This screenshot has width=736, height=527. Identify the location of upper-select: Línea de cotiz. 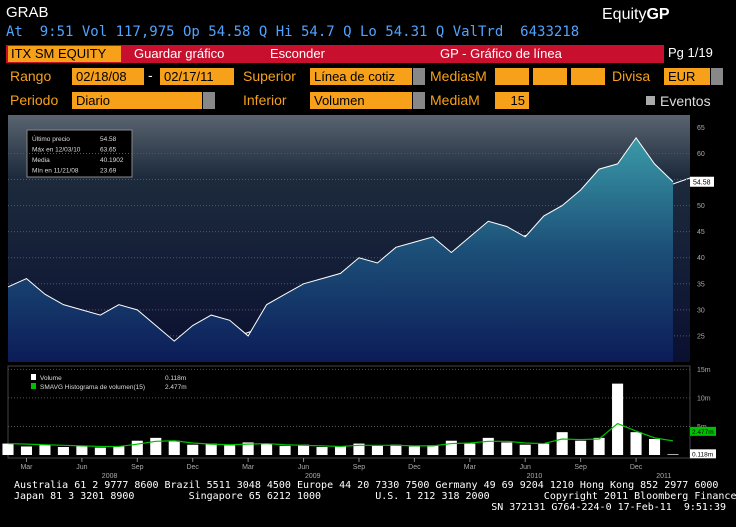
(361, 76).